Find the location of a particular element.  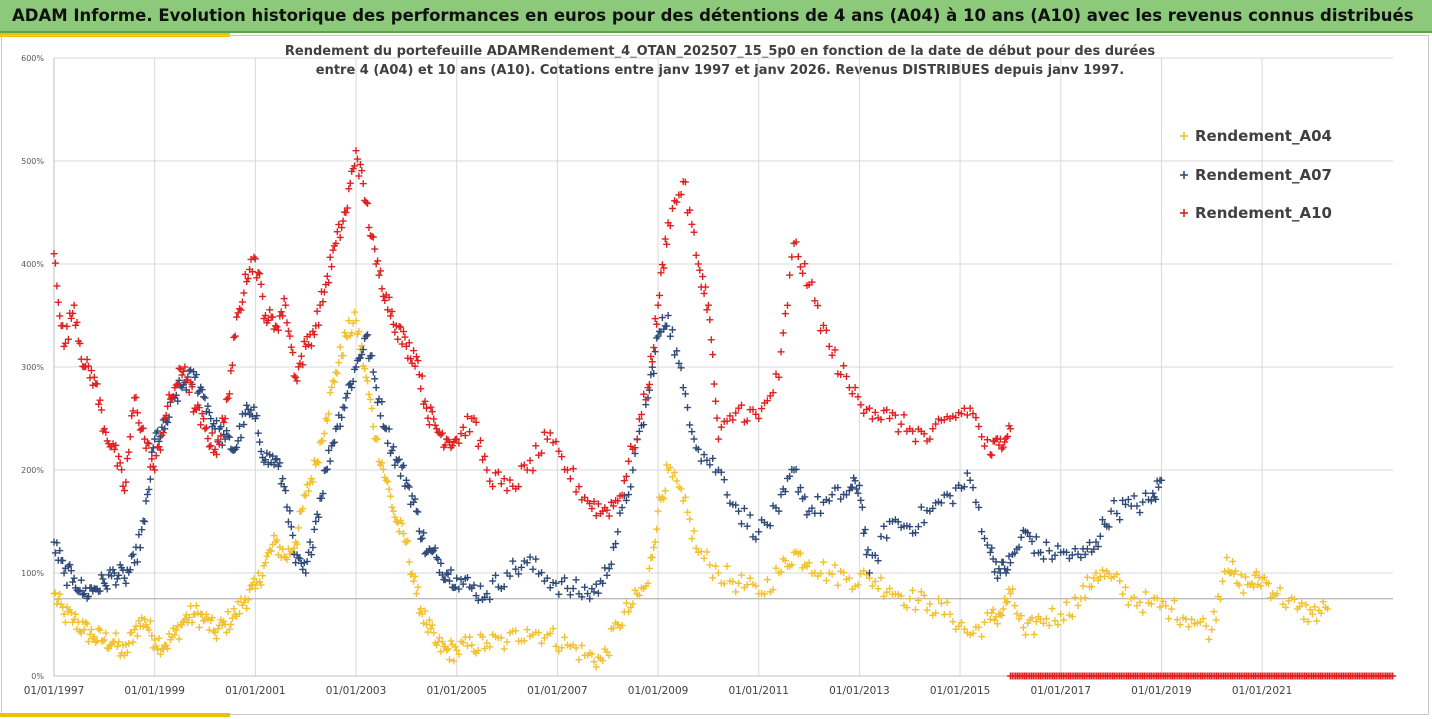

y-tick-label: 600% is located at coordinates (32, 58).